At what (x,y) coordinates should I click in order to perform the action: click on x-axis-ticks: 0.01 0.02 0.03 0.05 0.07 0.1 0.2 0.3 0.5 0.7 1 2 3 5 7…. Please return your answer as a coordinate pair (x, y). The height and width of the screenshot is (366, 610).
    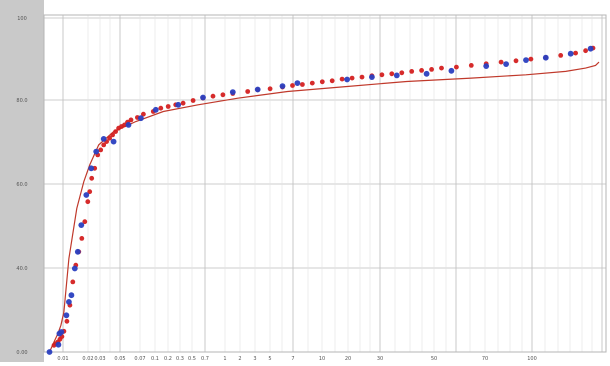
    Looking at the image, I should click on (296, 359).